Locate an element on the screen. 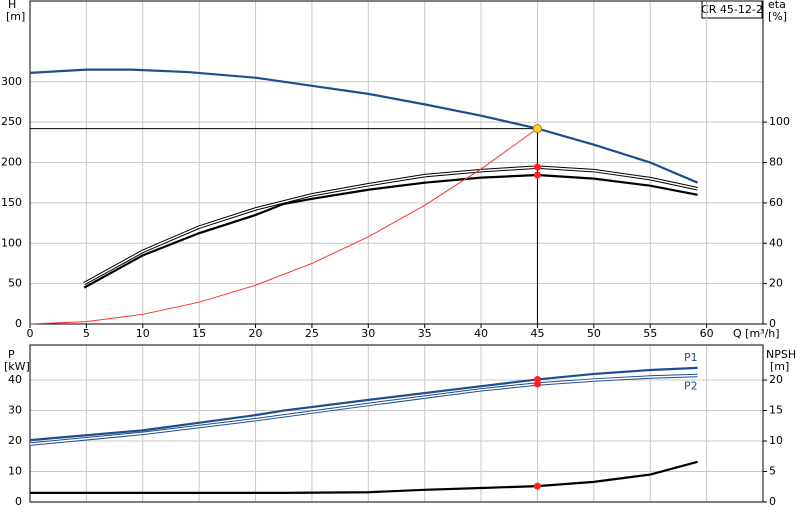  x-tick-label: 40 is located at coordinates (481, 333).